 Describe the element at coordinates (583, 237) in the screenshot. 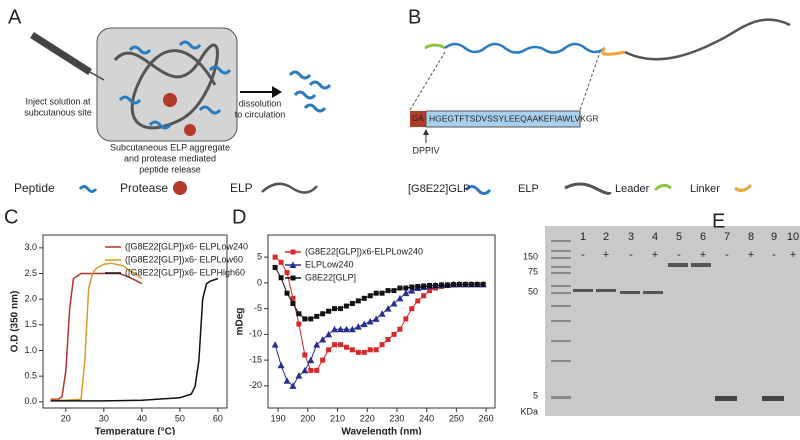

I see `lane-label: 1` at that location.